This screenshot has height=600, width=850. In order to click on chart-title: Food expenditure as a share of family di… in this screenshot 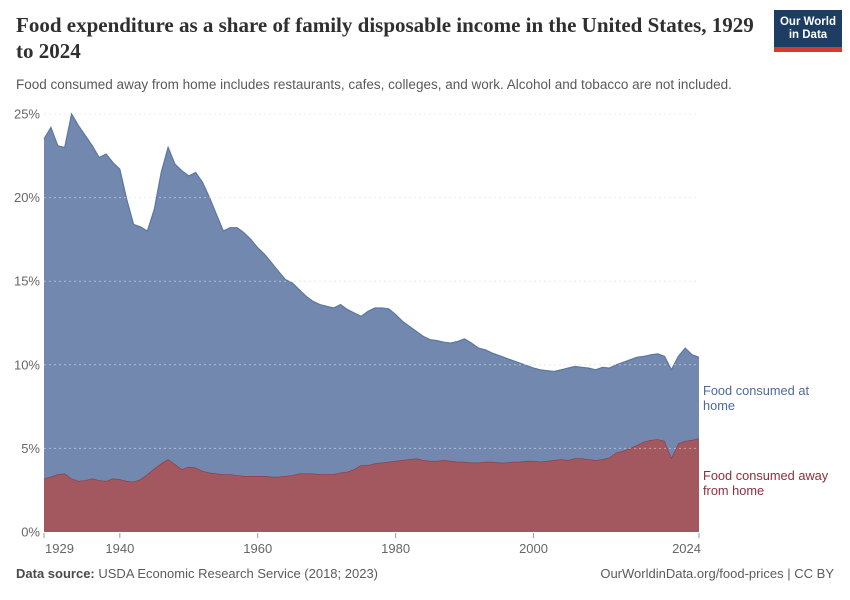, I will do `click(385, 38)`.